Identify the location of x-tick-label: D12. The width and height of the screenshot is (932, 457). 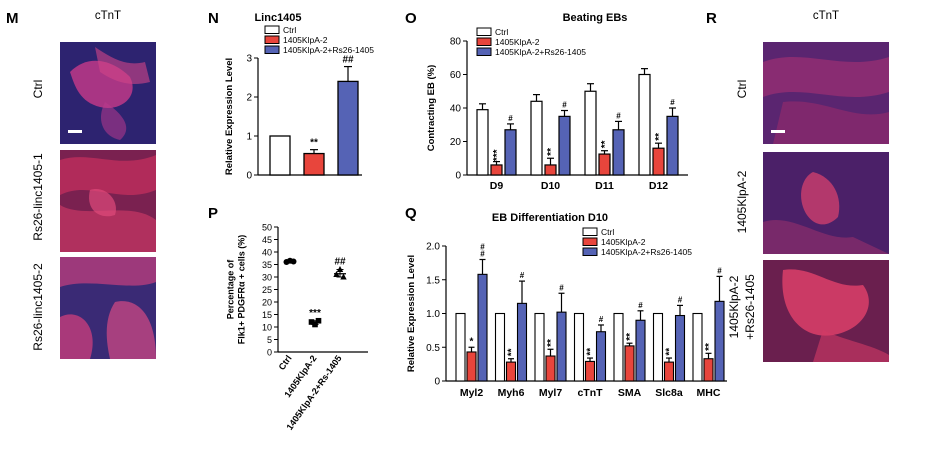
(658, 186).